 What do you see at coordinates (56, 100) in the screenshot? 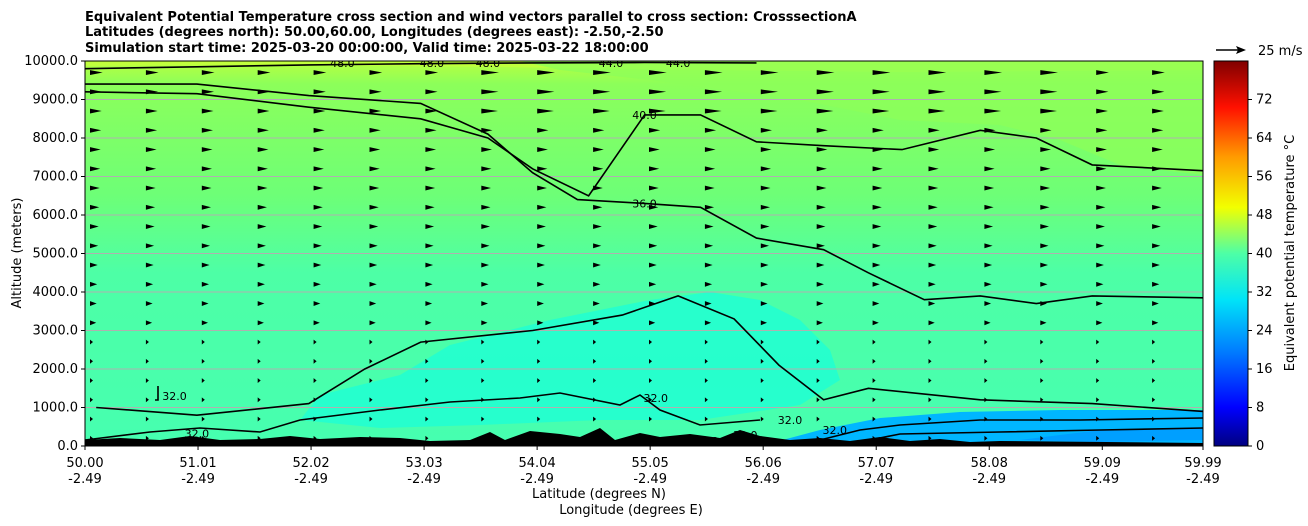
I see `y-tick-label: 9000.0` at bounding box center [56, 100].